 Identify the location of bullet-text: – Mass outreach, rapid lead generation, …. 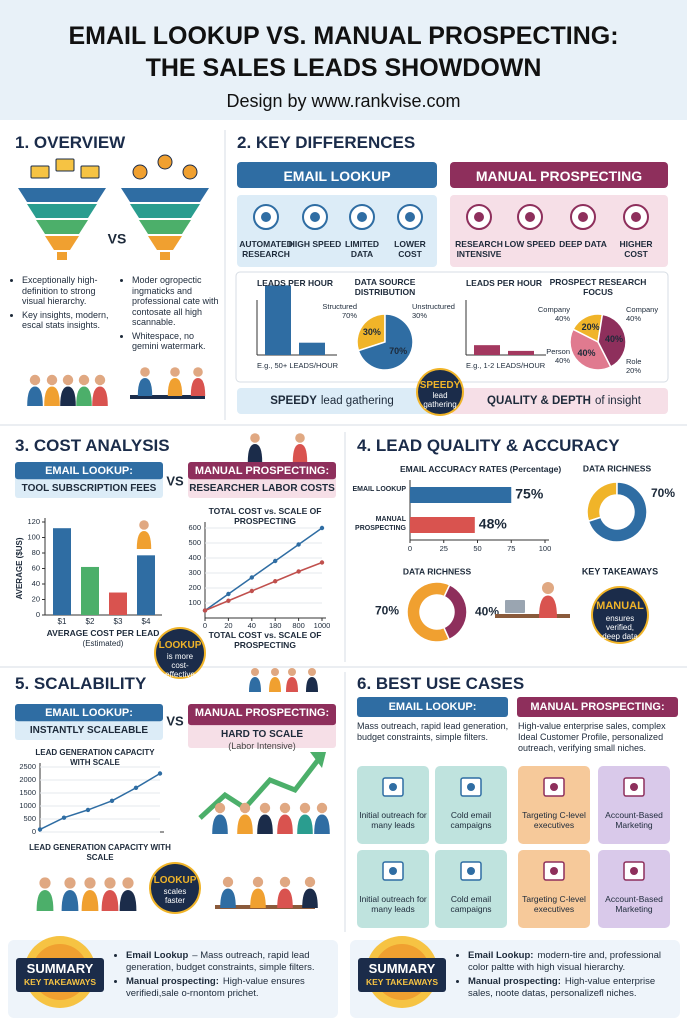
(220, 961).